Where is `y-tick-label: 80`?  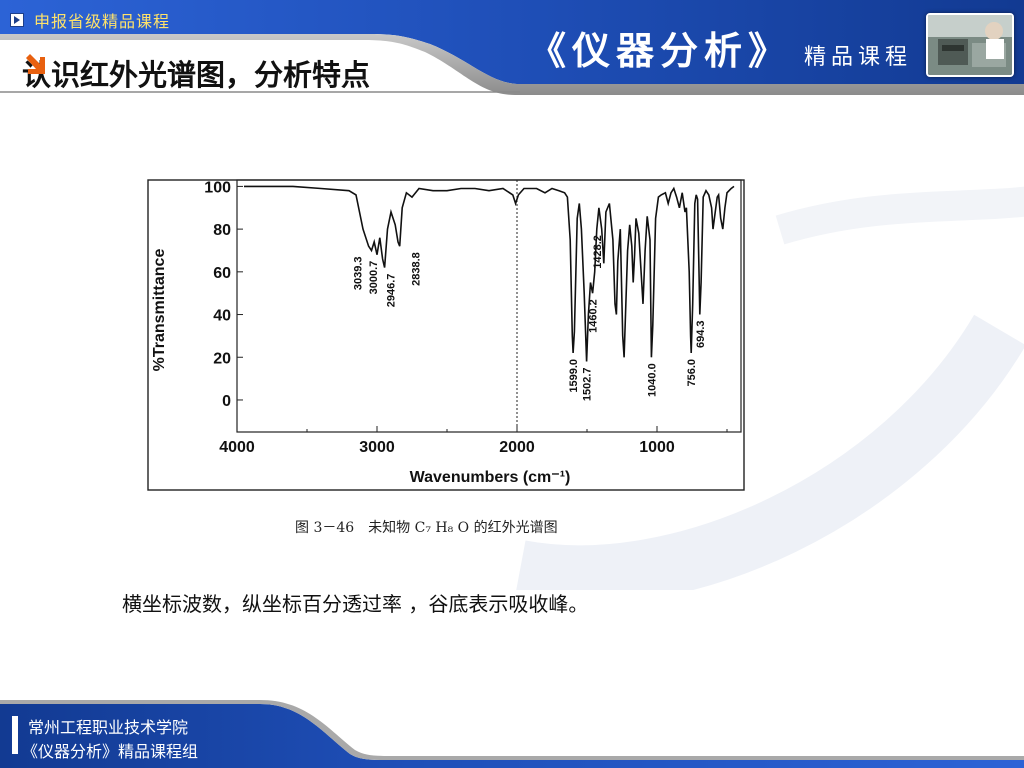 y-tick-label: 80 is located at coordinates (222, 230).